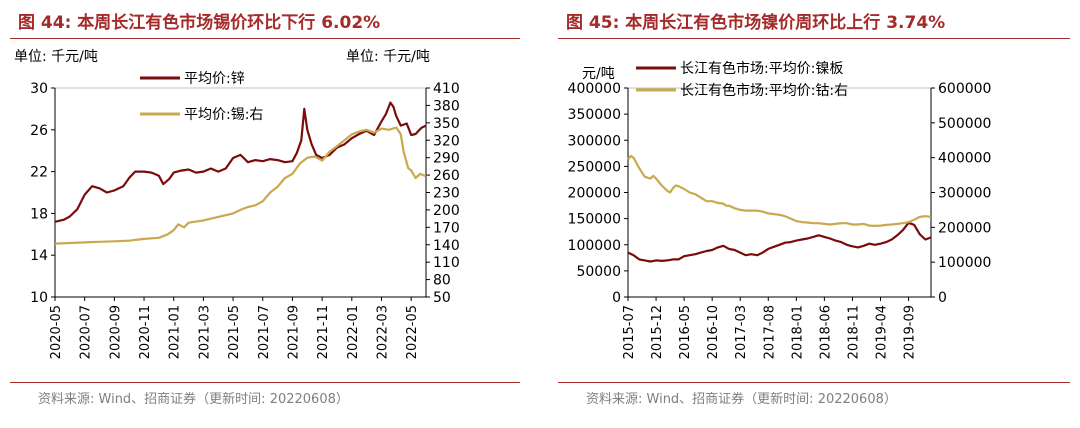  I want to click on x-tick-label: 2020-09, so click(115, 332).